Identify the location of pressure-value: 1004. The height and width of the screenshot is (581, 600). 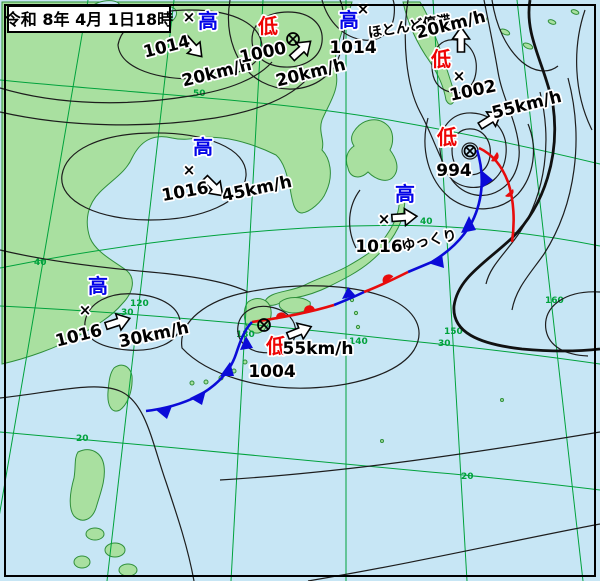
(271, 372).